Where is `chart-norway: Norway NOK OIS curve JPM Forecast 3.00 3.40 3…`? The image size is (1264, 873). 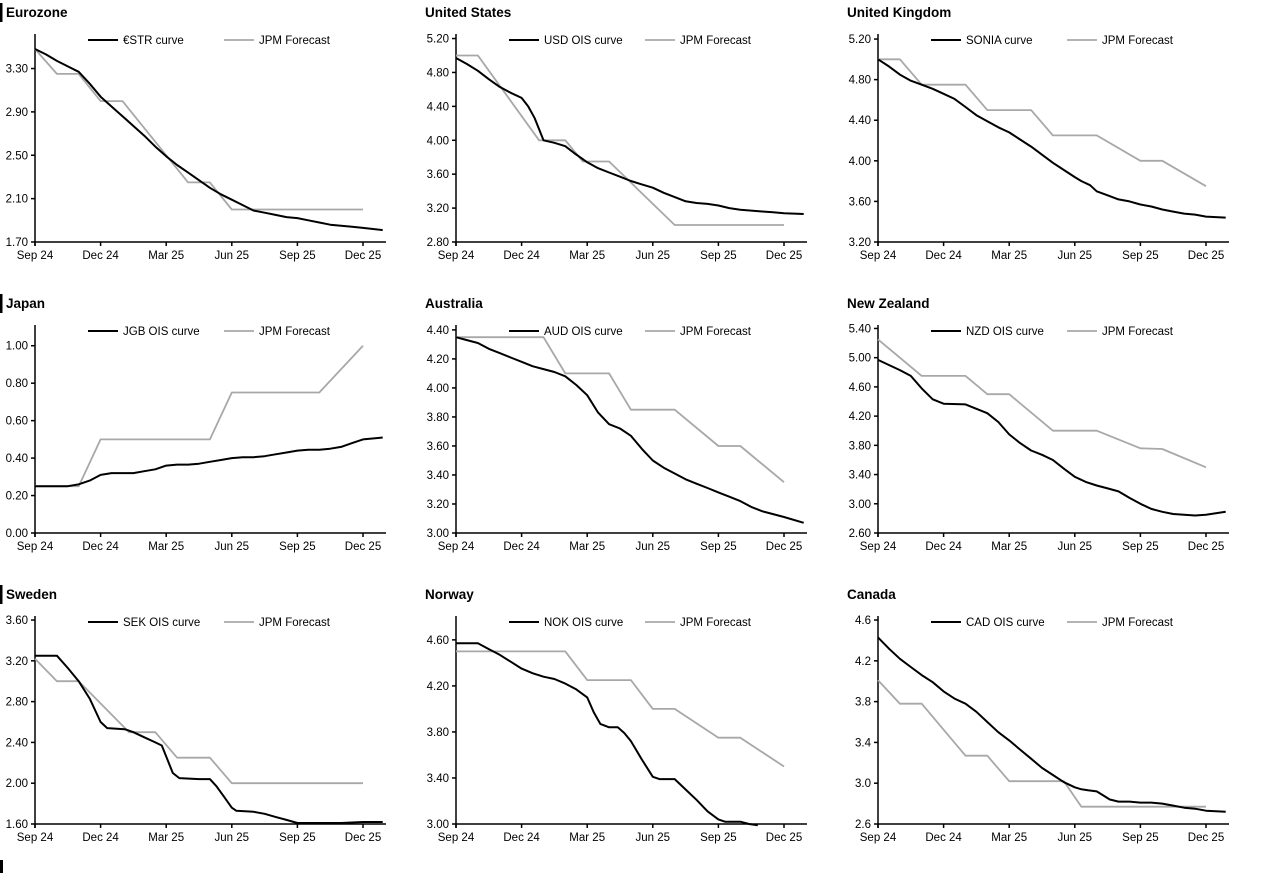
chart-norway: Norway NOK OIS curve JPM Forecast 3.00 3.40 3… is located at coordinates (616, 715).